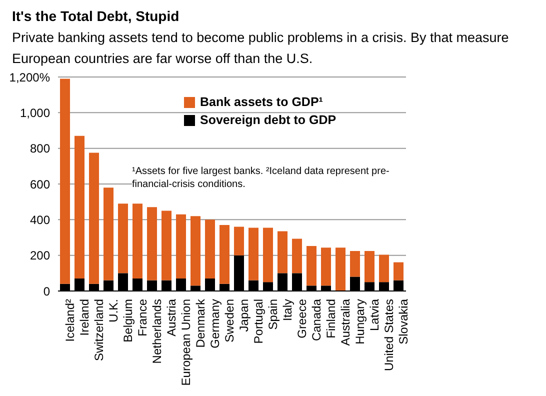  Describe the element at coordinates (215, 323) in the screenshot. I see `x-tick-label: Germany` at that location.